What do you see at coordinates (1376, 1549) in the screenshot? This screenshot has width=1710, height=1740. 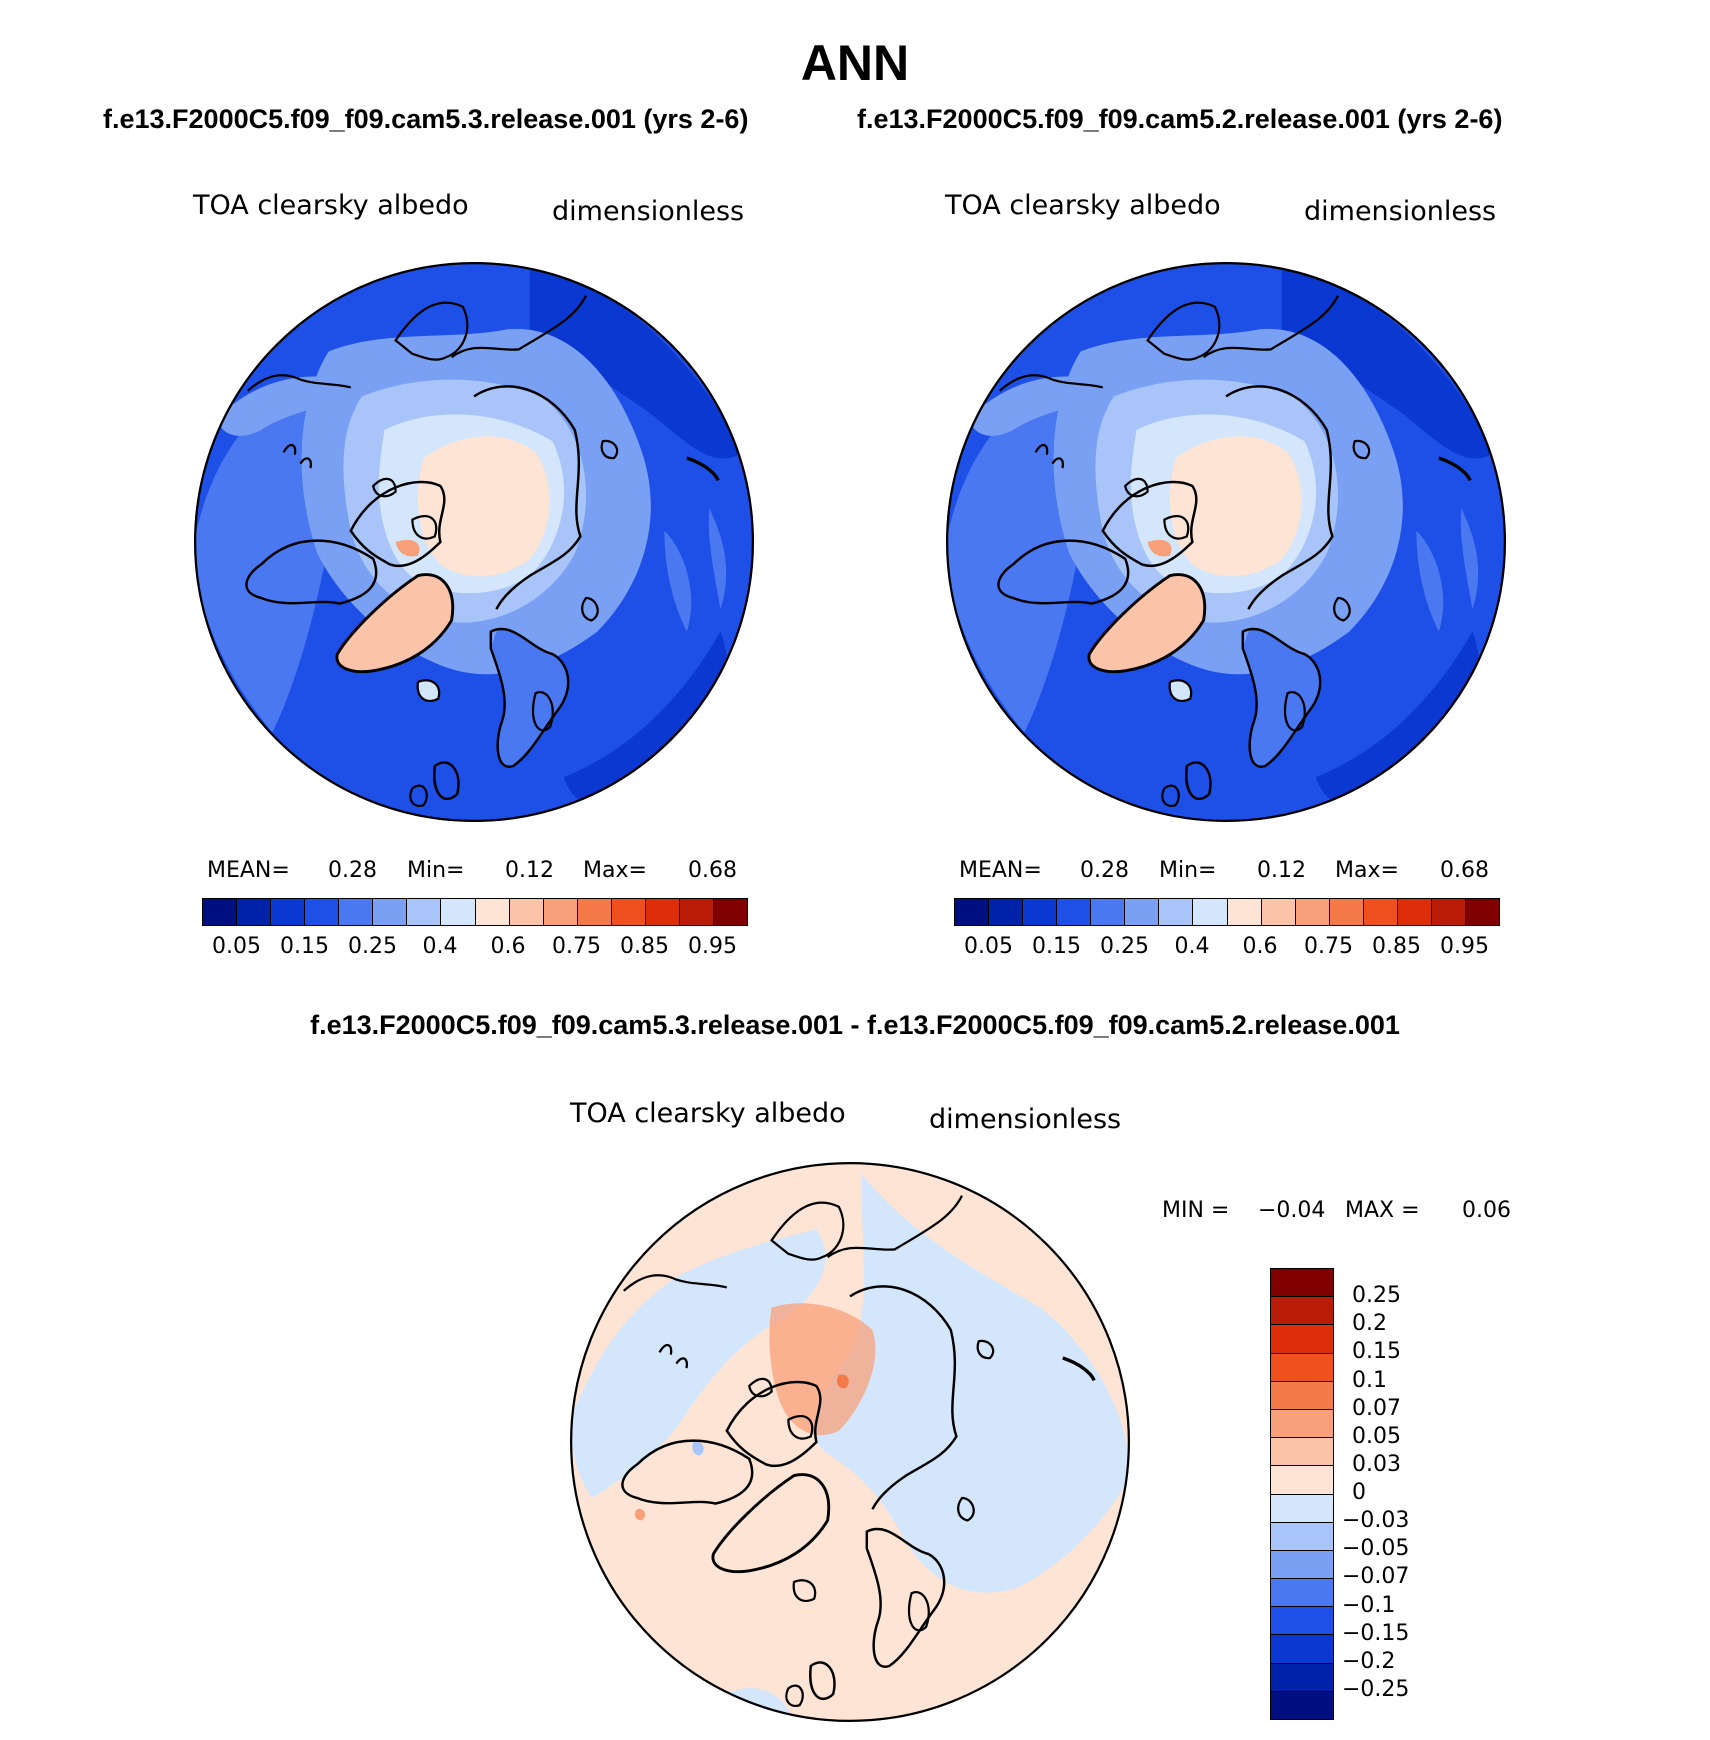 I see `diff-colorbar-tick-label: −0.05` at bounding box center [1376, 1549].